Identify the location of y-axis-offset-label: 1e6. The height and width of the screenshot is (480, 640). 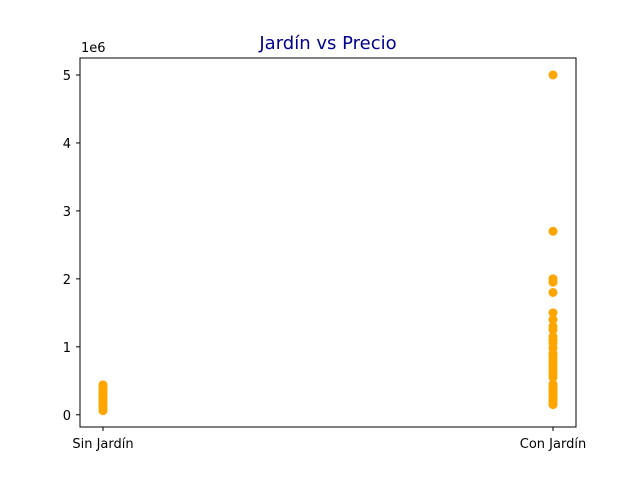
(93, 48).